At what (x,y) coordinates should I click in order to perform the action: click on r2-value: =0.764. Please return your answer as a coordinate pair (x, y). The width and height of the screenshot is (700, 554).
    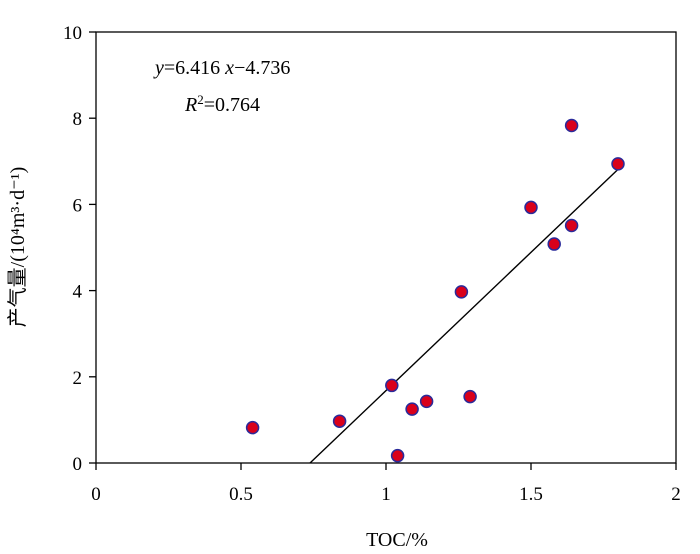
    Looking at the image, I should click on (232, 105).